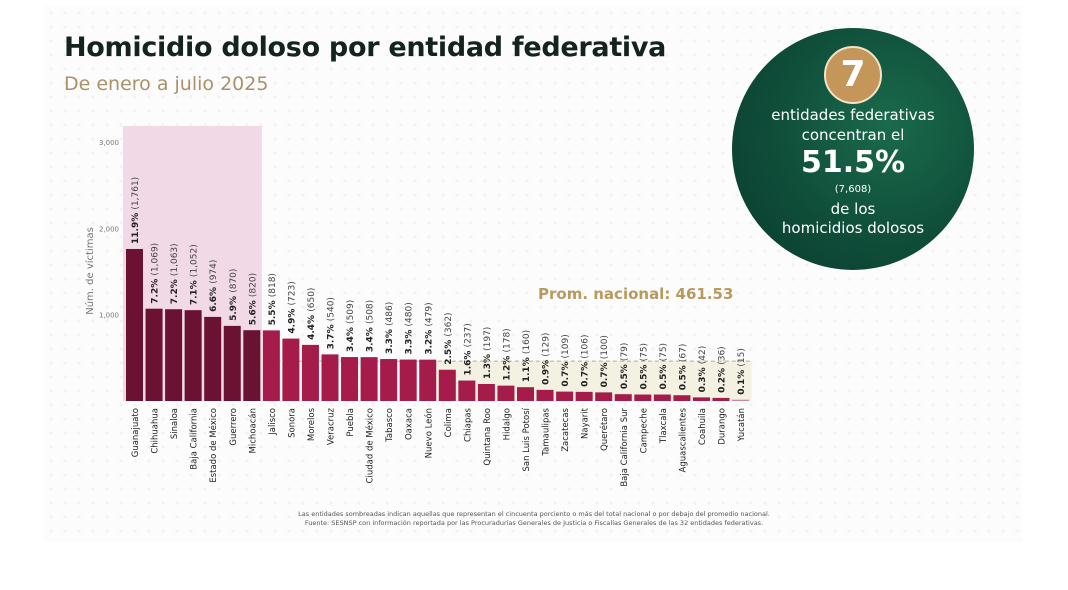  What do you see at coordinates (292, 319) in the screenshot?
I see `bar-percent: 4.9%` at bounding box center [292, 319].